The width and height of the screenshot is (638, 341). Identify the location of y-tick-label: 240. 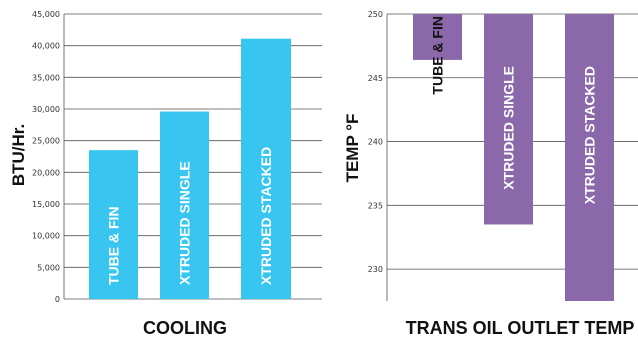
(375, 142).